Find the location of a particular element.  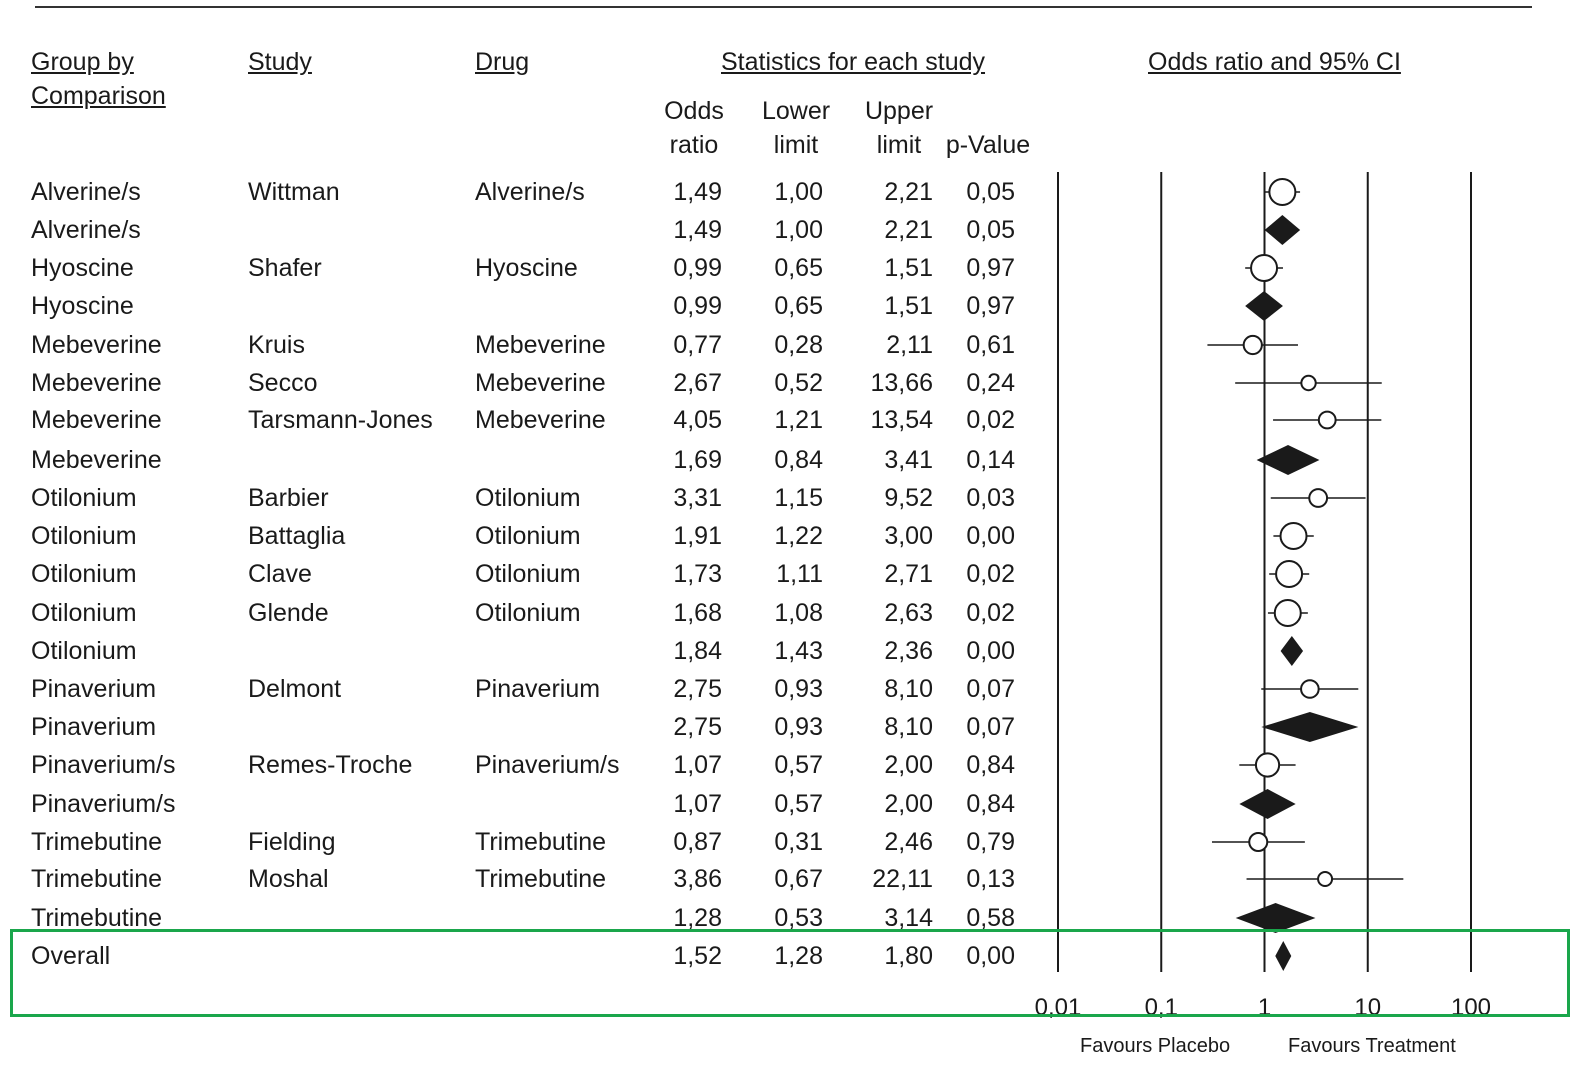

cell-study: Barbier is located at coordinates (288, 498).